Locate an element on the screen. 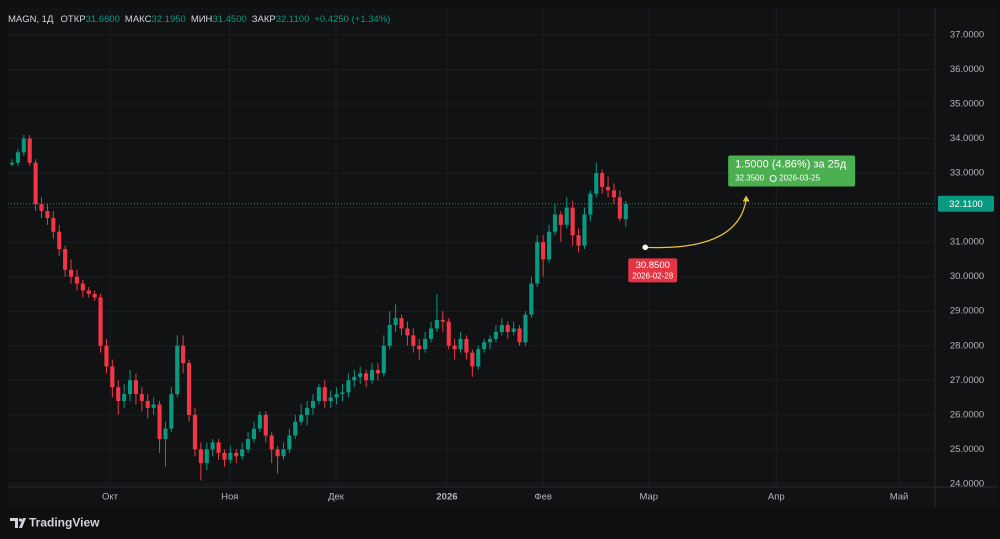 The height and width of the screenshot is (539, 1000). projection-arrow is located at coordinates (746, 198).